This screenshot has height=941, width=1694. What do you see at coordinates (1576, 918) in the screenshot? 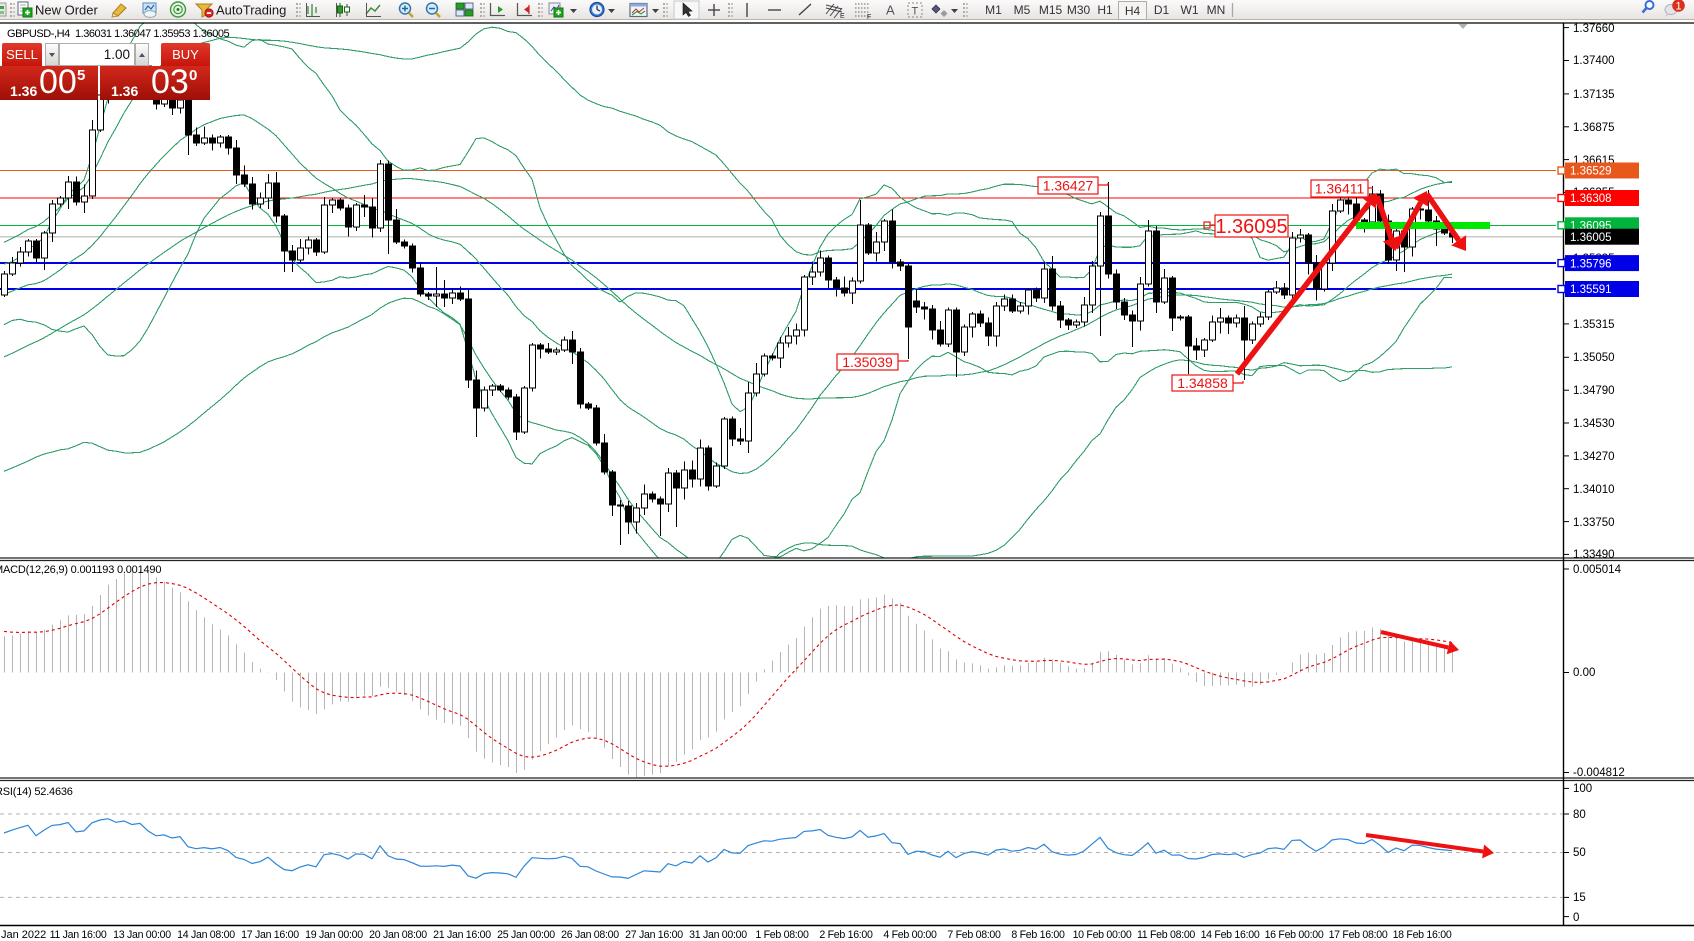
I see `svg-text: 0` at bounding box center [1576, 918].